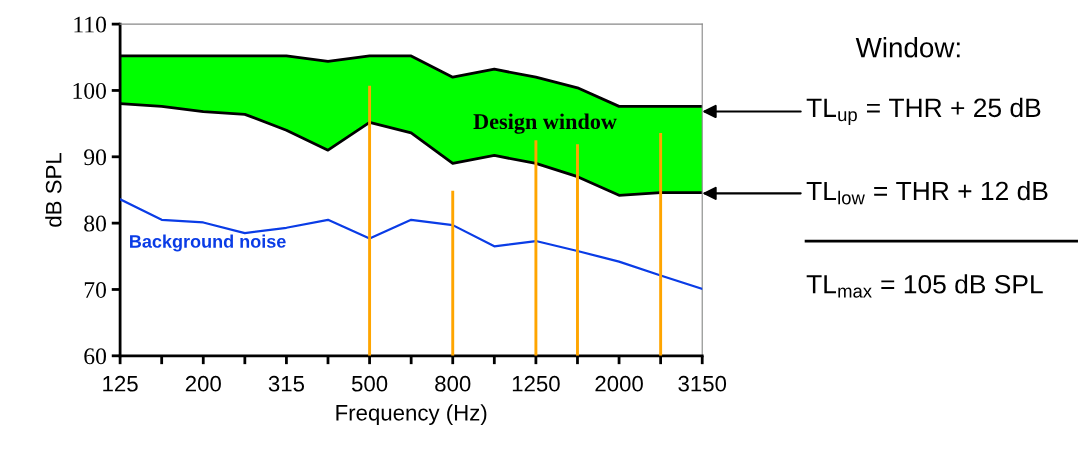 Image resolution: width=1082 pixels, height=455 pixels. I want to click on x-tick-label: 800, so click(453, 383).